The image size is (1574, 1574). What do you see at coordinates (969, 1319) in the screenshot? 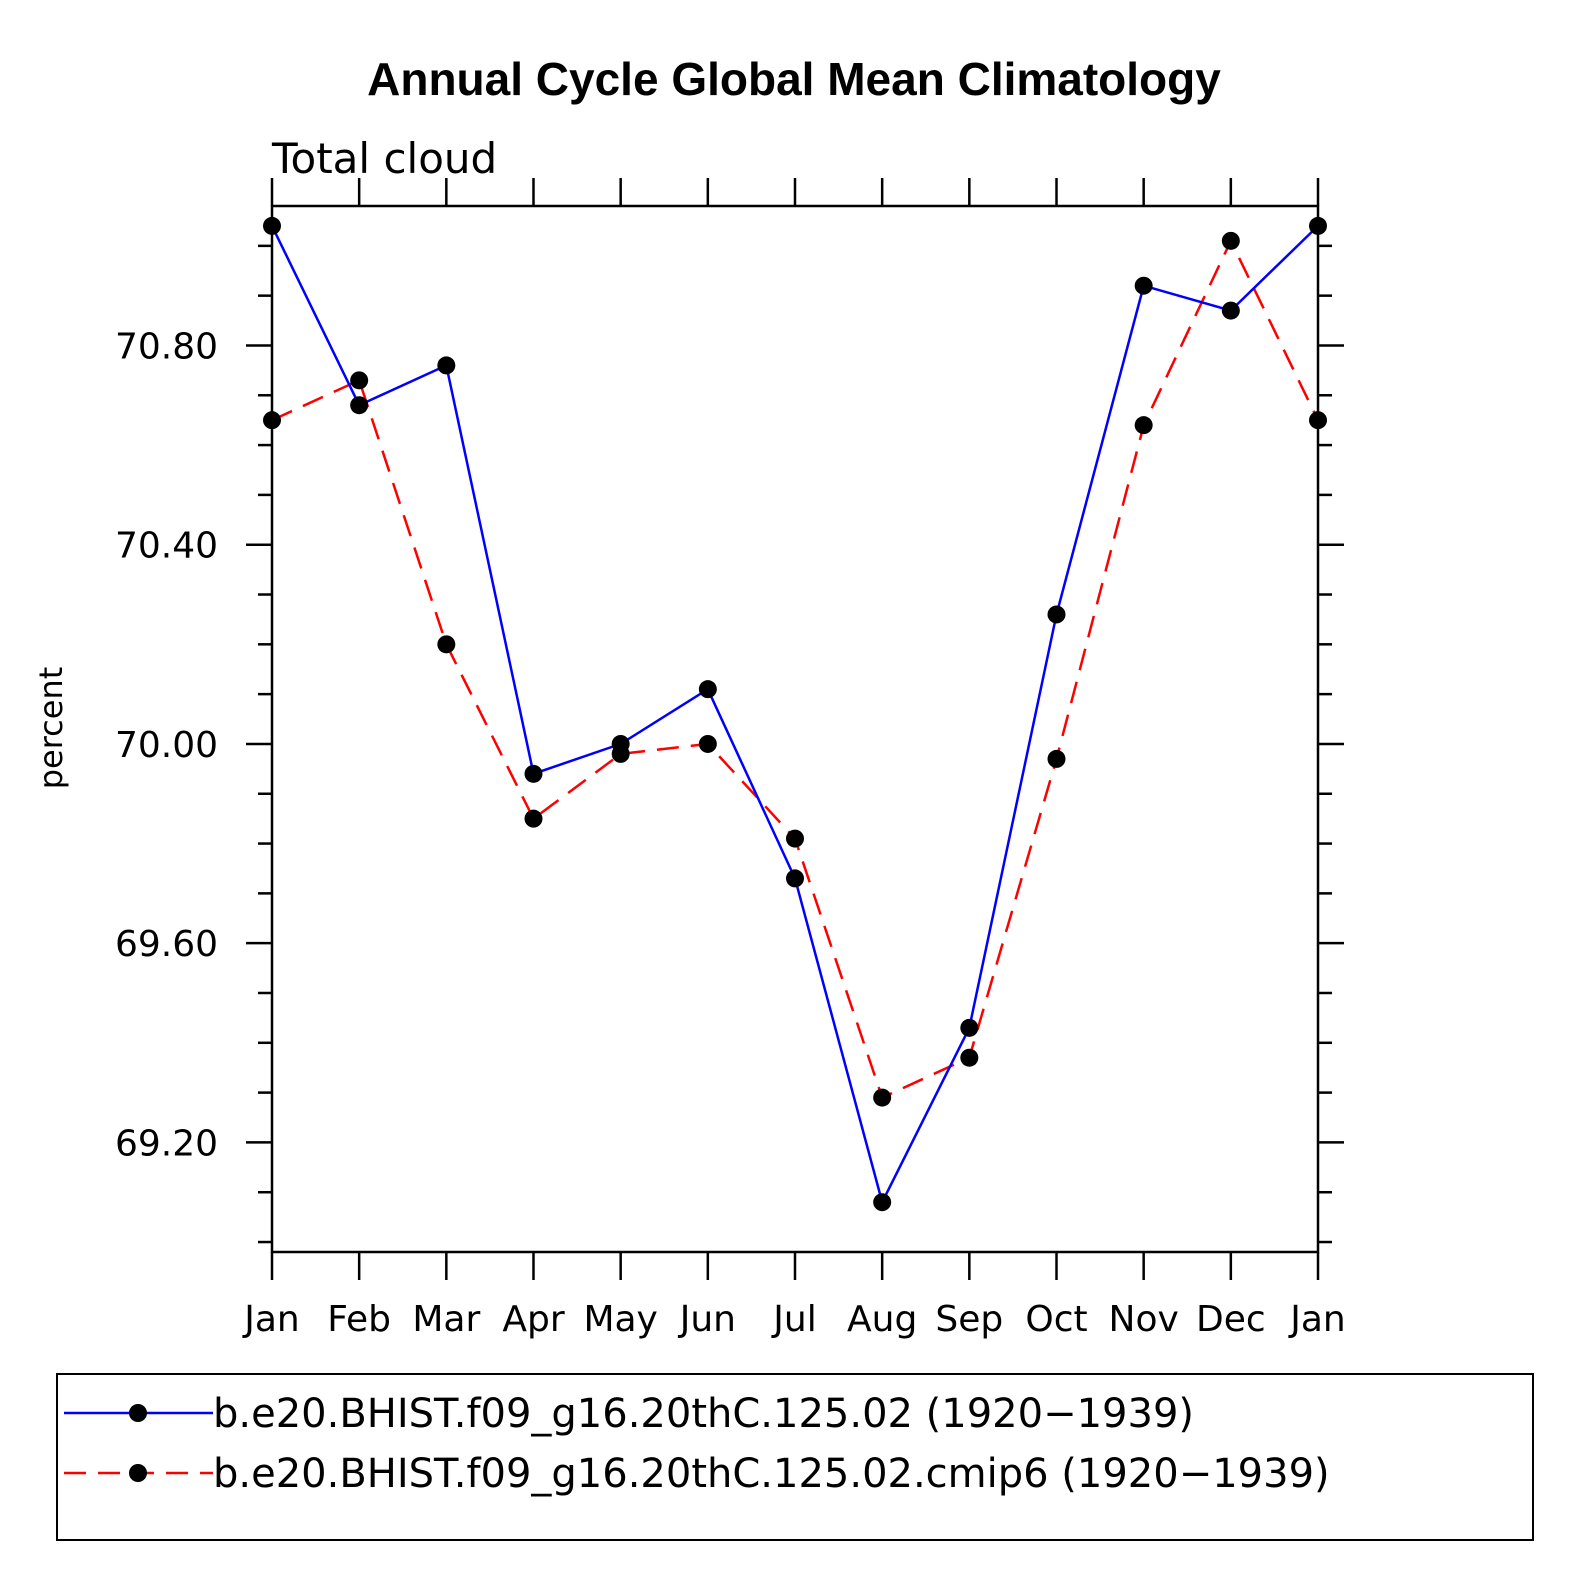
I see `x-tick-label: Sep` at bounding box center [969, 1319].